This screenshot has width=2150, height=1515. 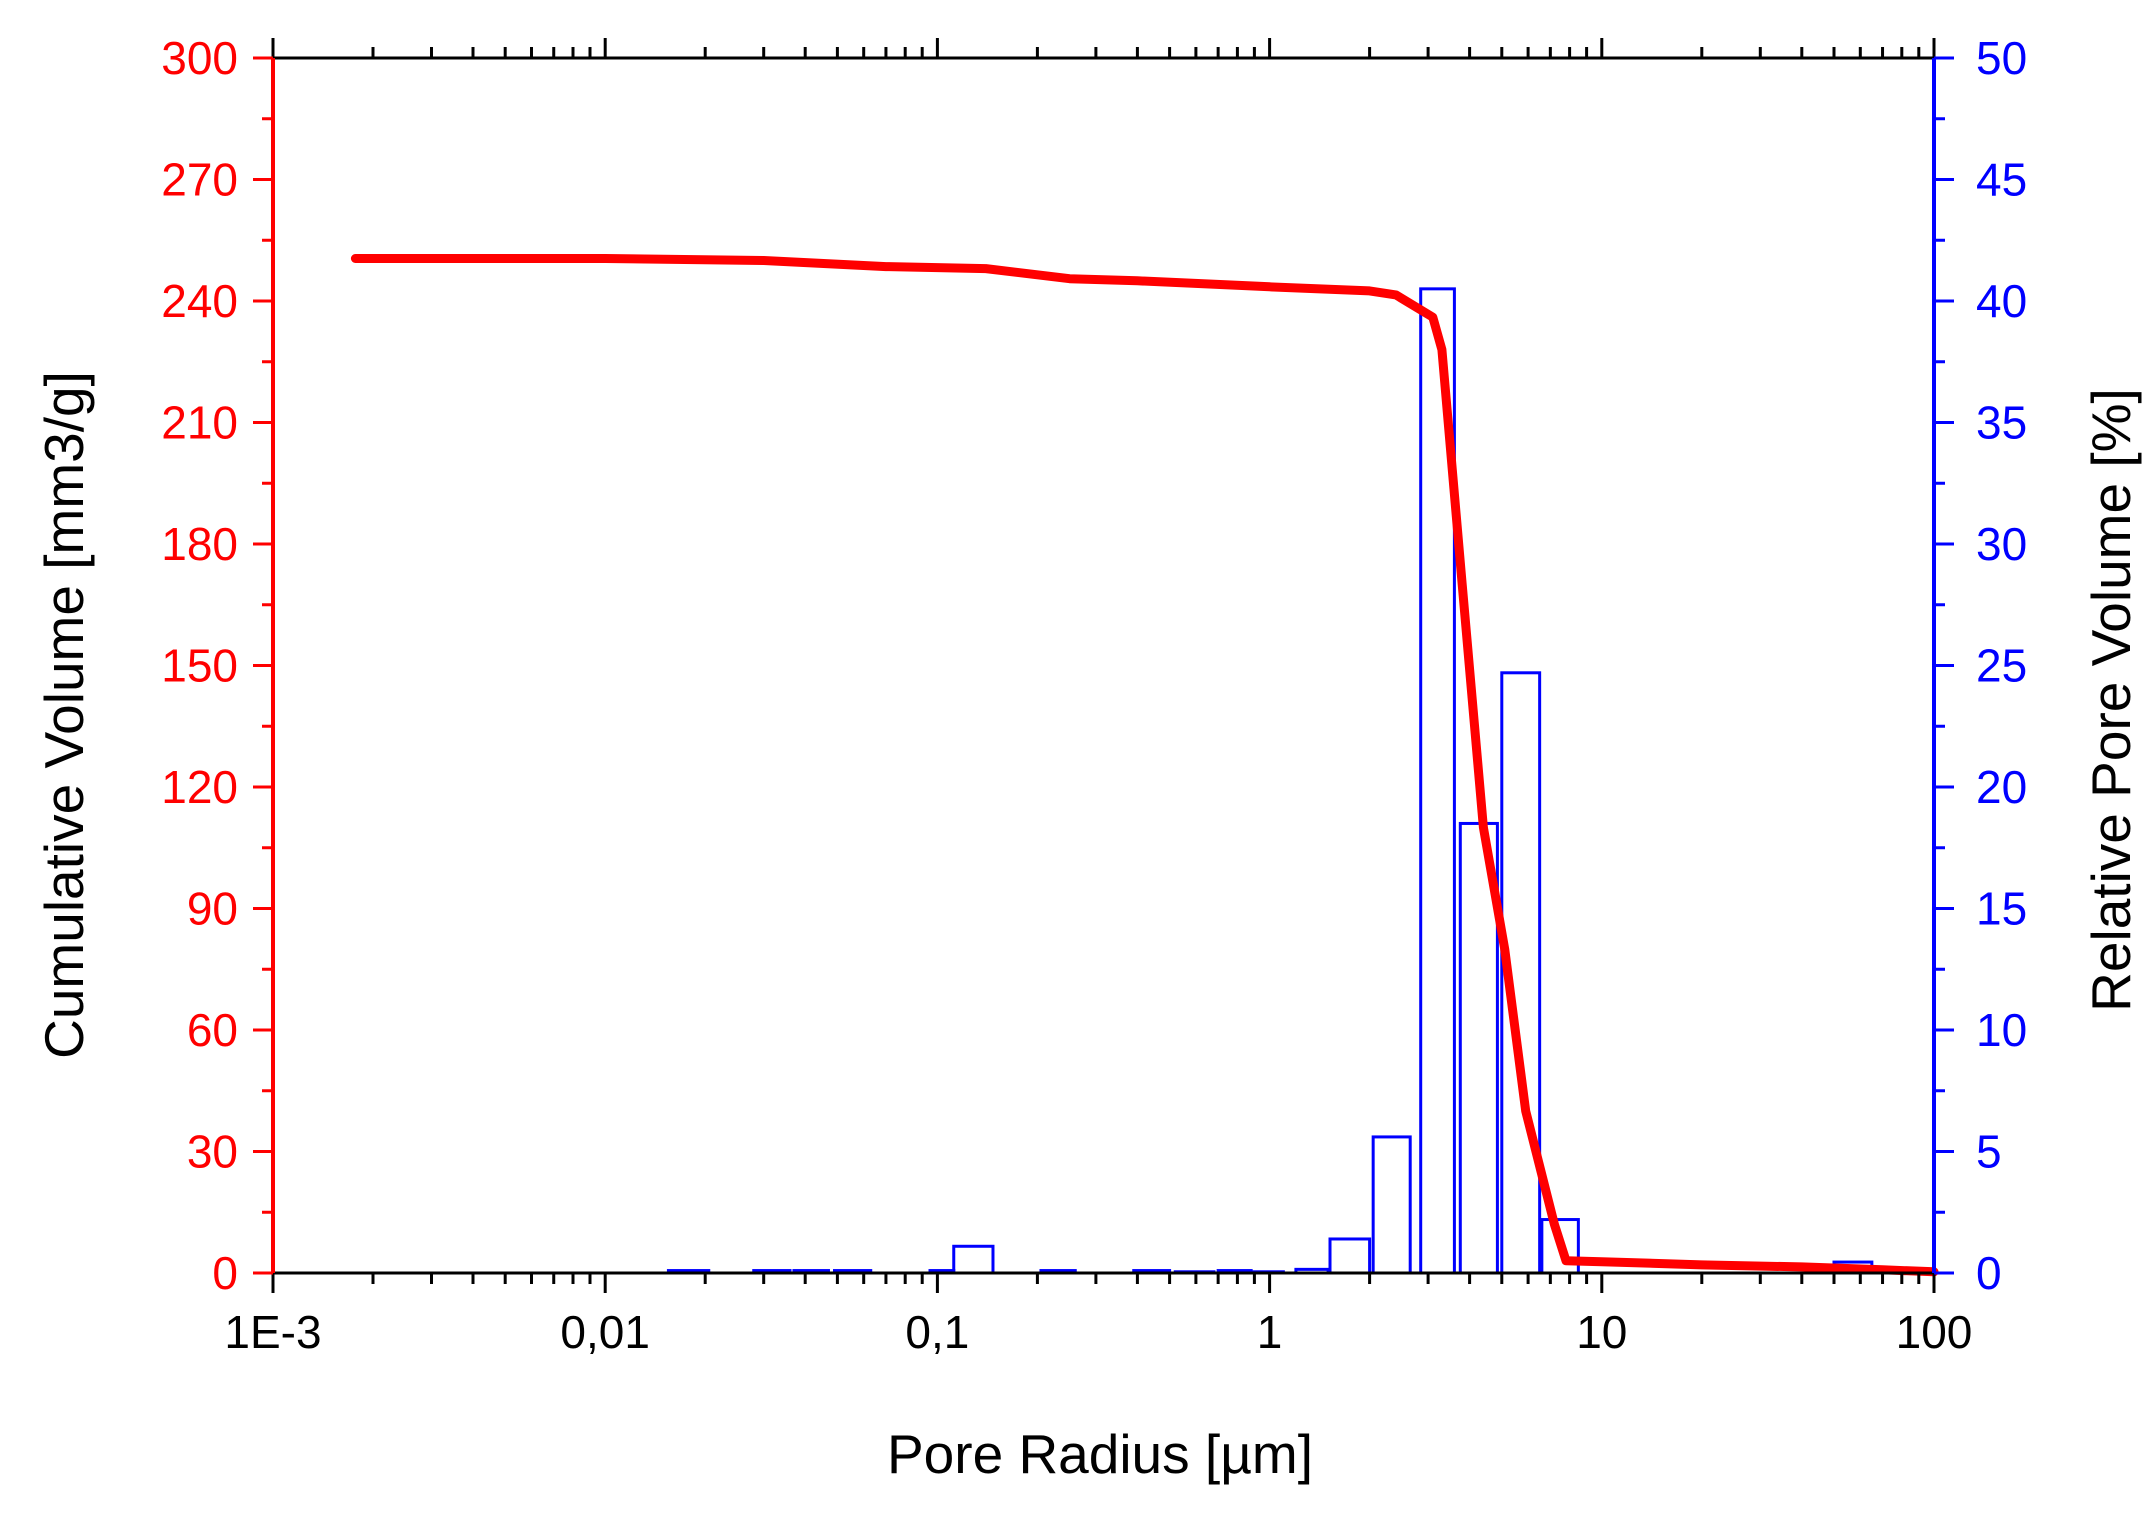 I want to click on y-left-tick-label-8: 240, so click(x=199, y=301).